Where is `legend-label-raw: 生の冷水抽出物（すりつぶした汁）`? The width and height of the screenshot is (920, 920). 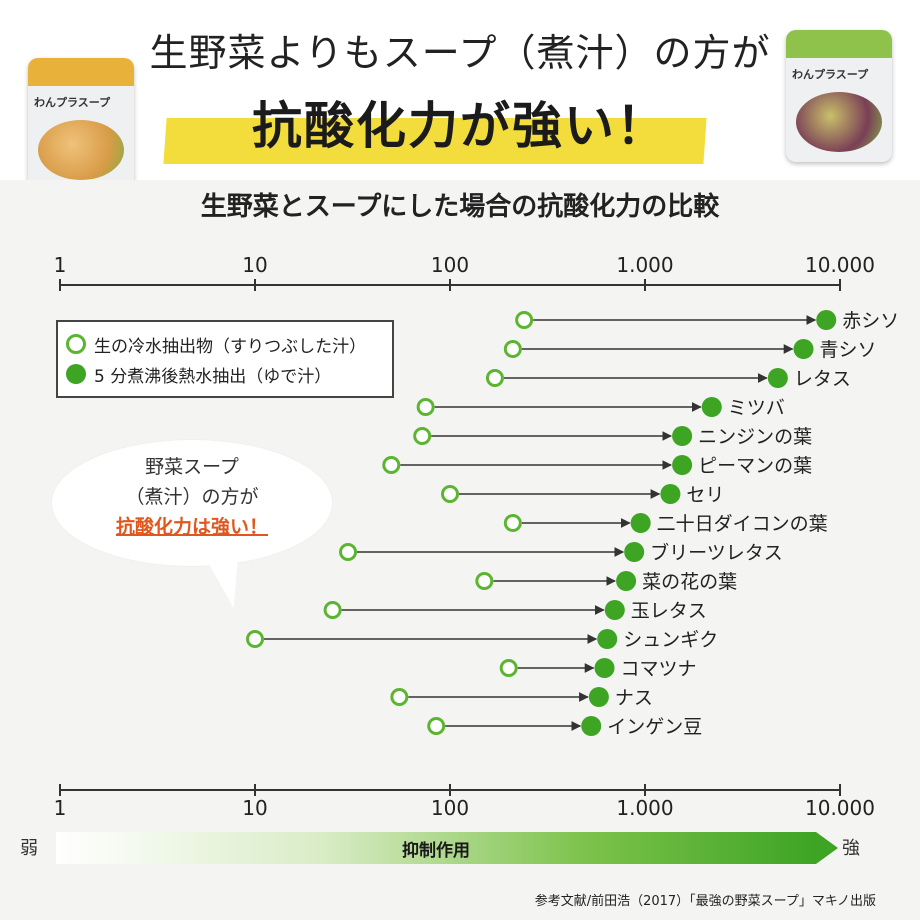
legend-label-raw: 生の冷水抽出物（すりつぶした汁） is located at coordinates (230, 346).